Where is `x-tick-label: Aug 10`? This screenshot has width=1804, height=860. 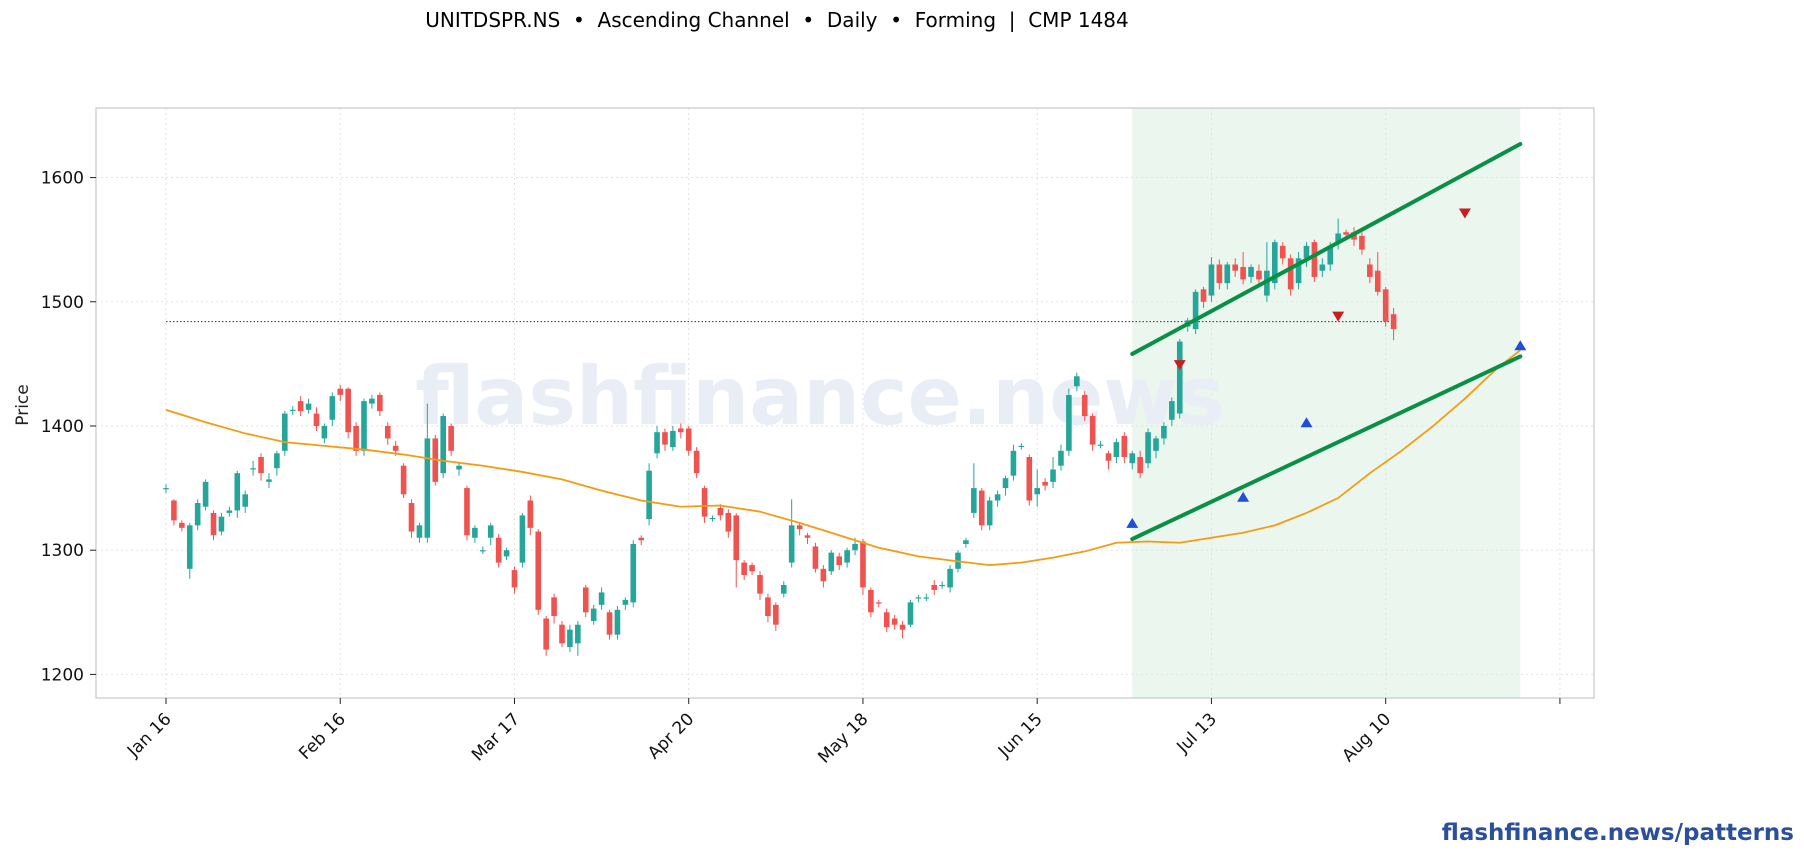 x-tick-label: Aug 10 is located at coordinates (1366, 737).